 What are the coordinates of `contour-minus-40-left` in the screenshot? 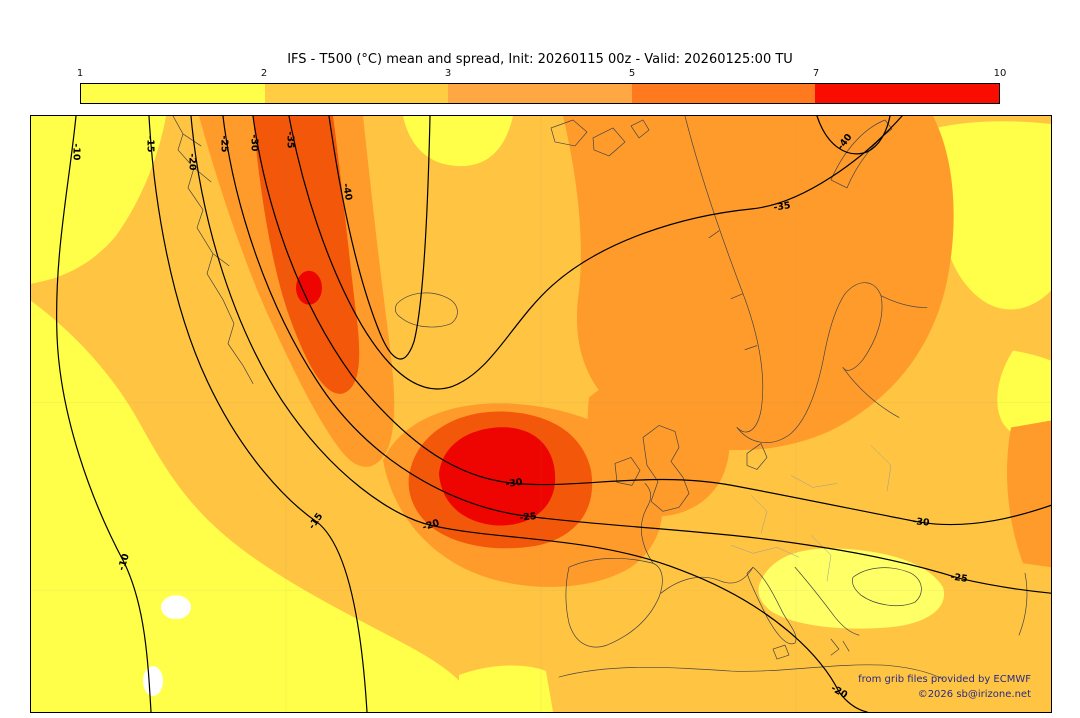 It's located at (379, 238).